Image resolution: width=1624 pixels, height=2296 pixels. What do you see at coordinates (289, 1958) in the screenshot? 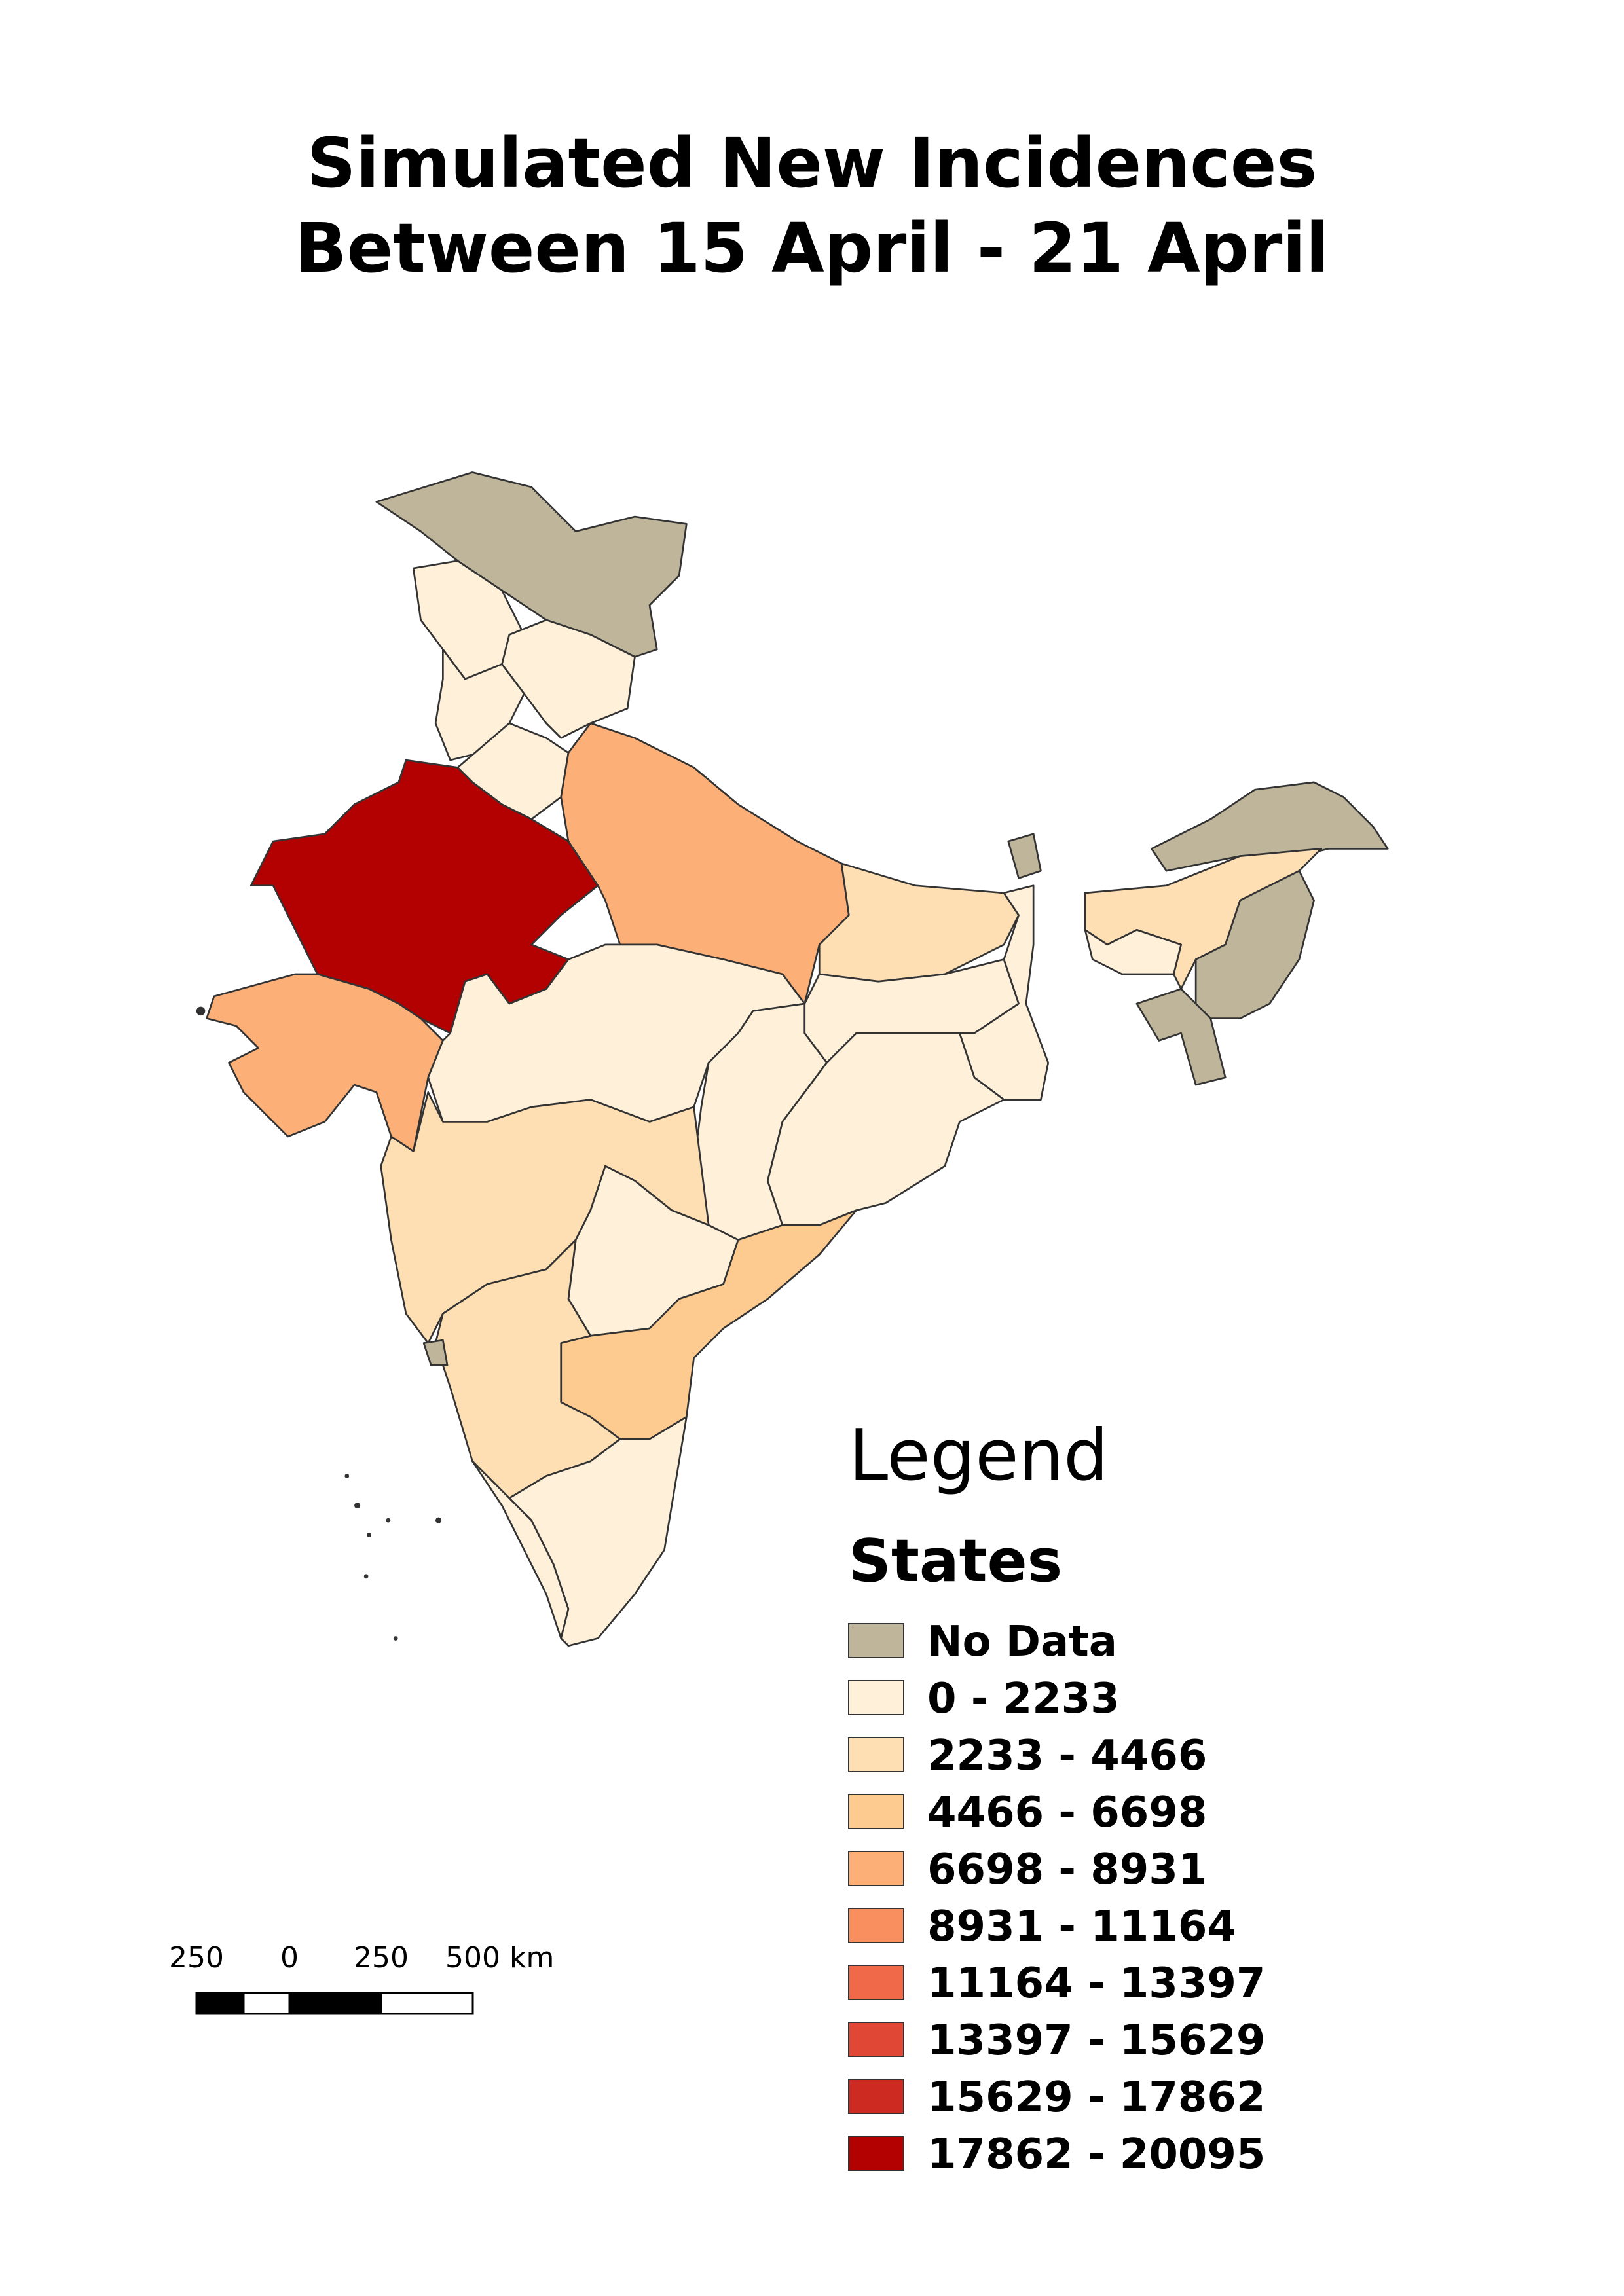
I see `scale-label: 0` at bounding box center [289, 1958].